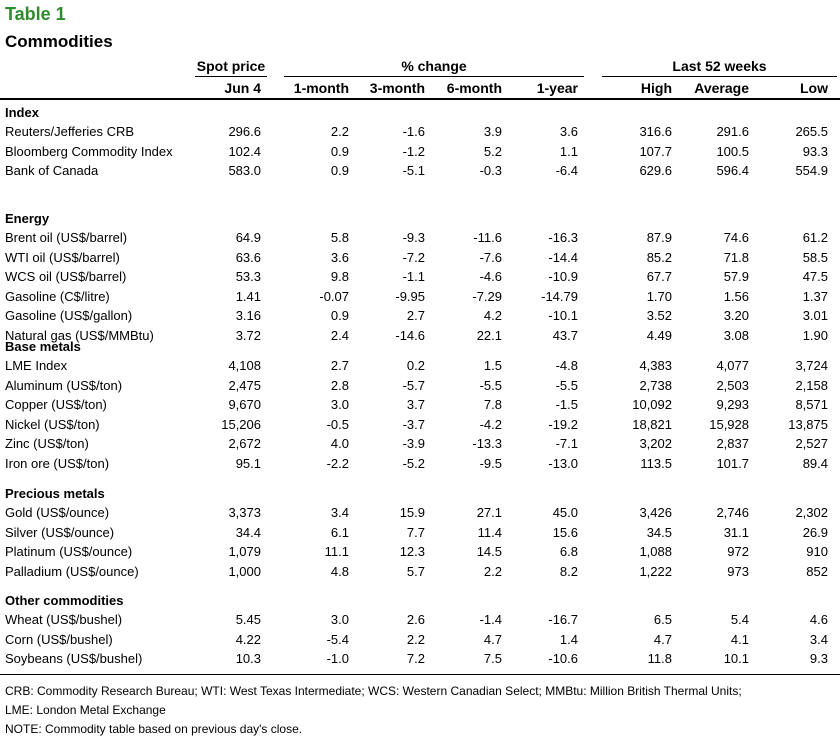  Describe the element at coordinates (27, 218) in the screenshot. I see `section-header: Energy` at that location.